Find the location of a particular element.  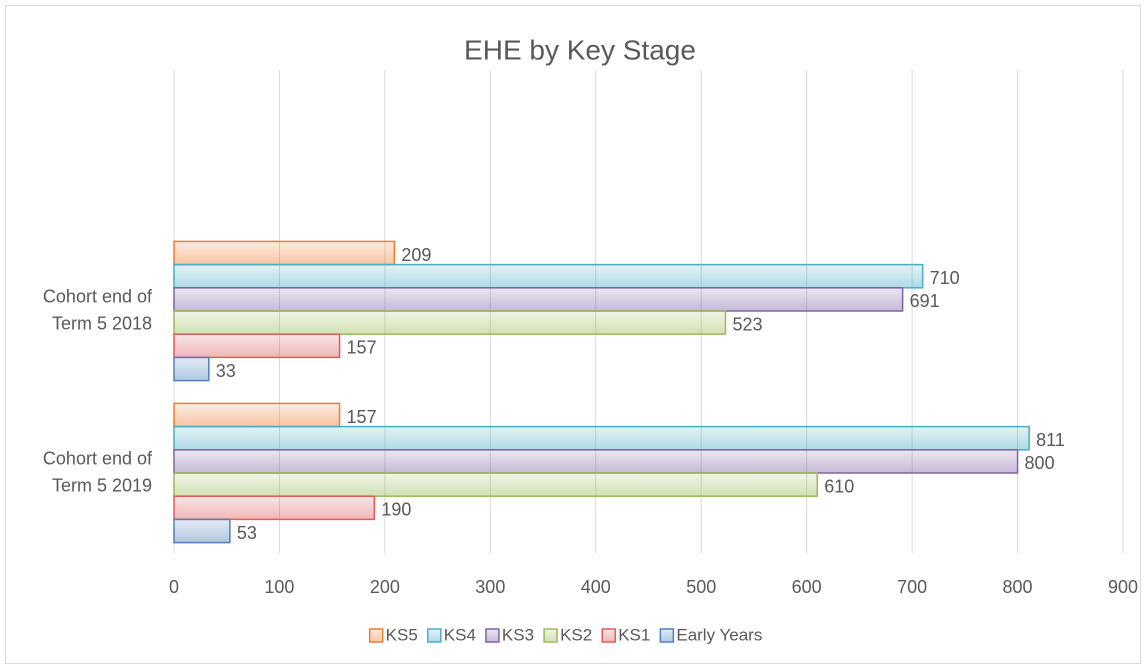

legend-label: KS2 is located at coordinates (576, 634).